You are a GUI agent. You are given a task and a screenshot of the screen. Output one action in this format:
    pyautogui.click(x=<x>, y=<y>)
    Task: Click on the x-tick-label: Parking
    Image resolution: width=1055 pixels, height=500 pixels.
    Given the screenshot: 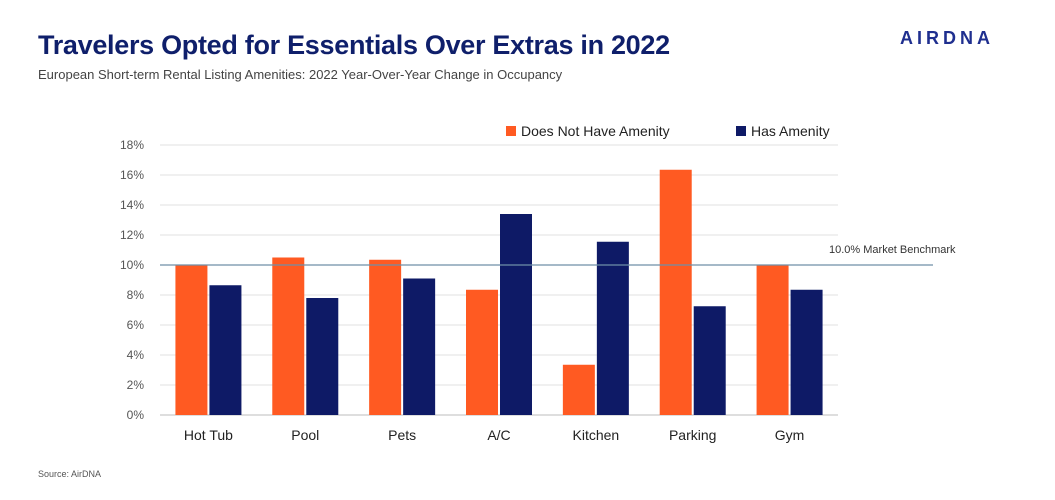 What is the action you would take?
    pyautogui.click(x=692, y=435)
    